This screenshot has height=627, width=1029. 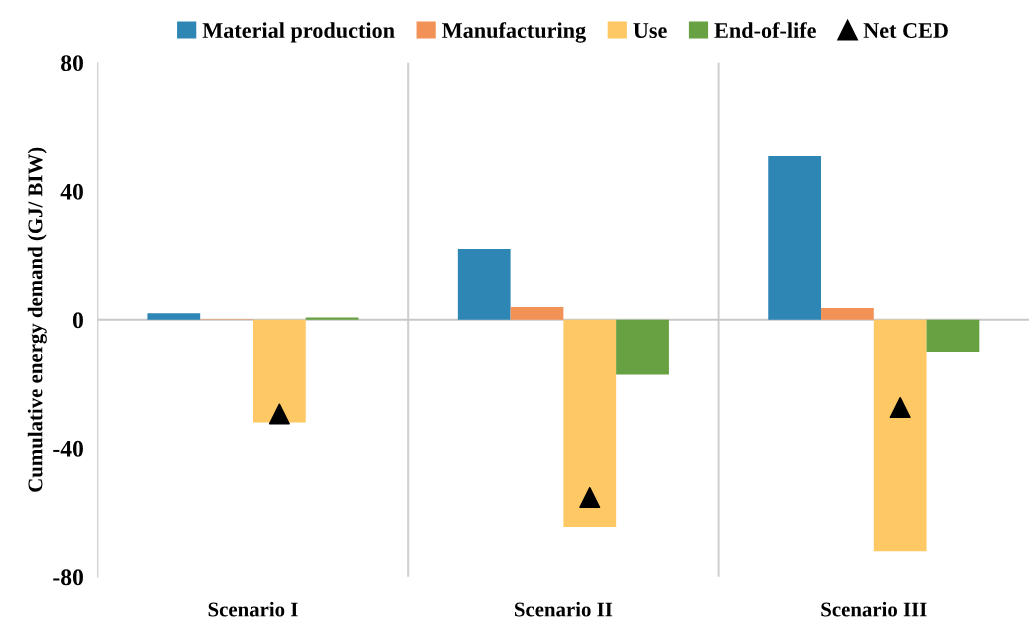 I want to click on y-tick-label: -40, so click(x=68, y=448).